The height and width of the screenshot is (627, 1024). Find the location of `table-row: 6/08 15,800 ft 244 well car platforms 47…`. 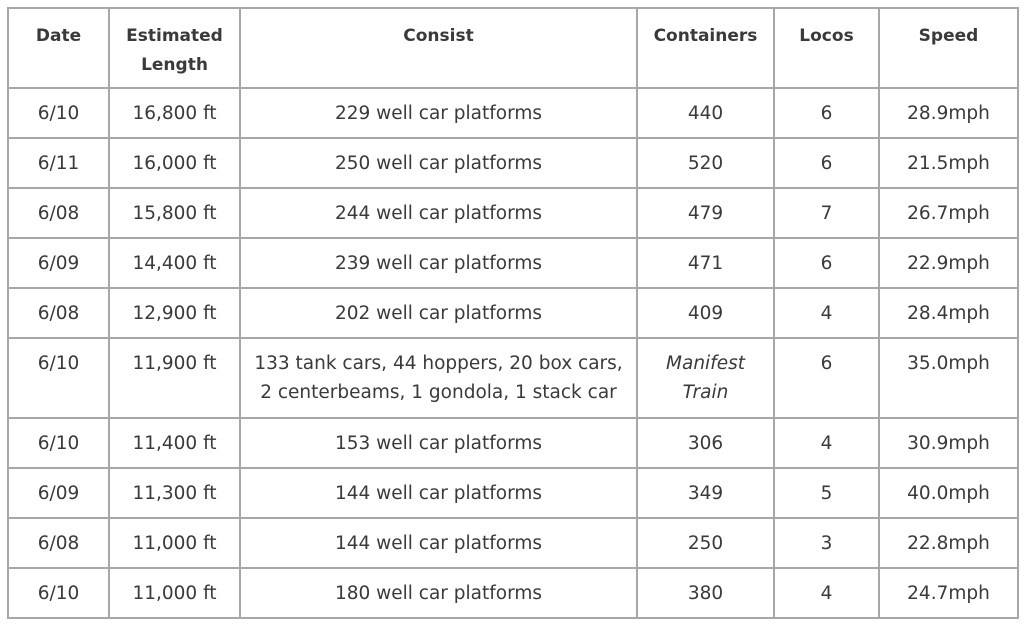

table-row: 6/08 15,800 ft 244 well car platforms 47… is located at coordinates (513, 213).